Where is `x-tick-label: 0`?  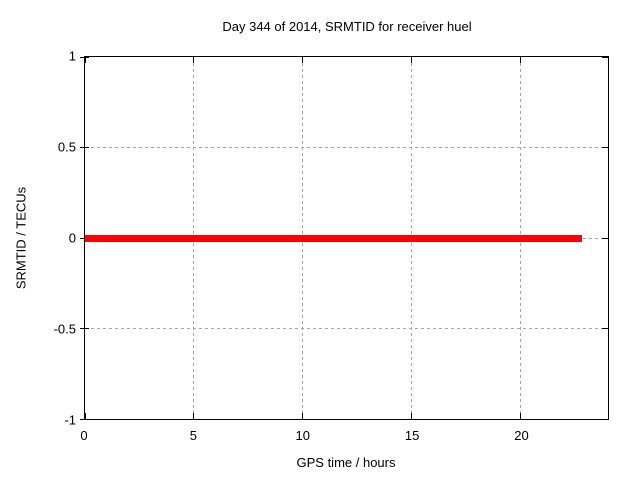 x-tick-label: 0 is located at coordinates (84, 435).